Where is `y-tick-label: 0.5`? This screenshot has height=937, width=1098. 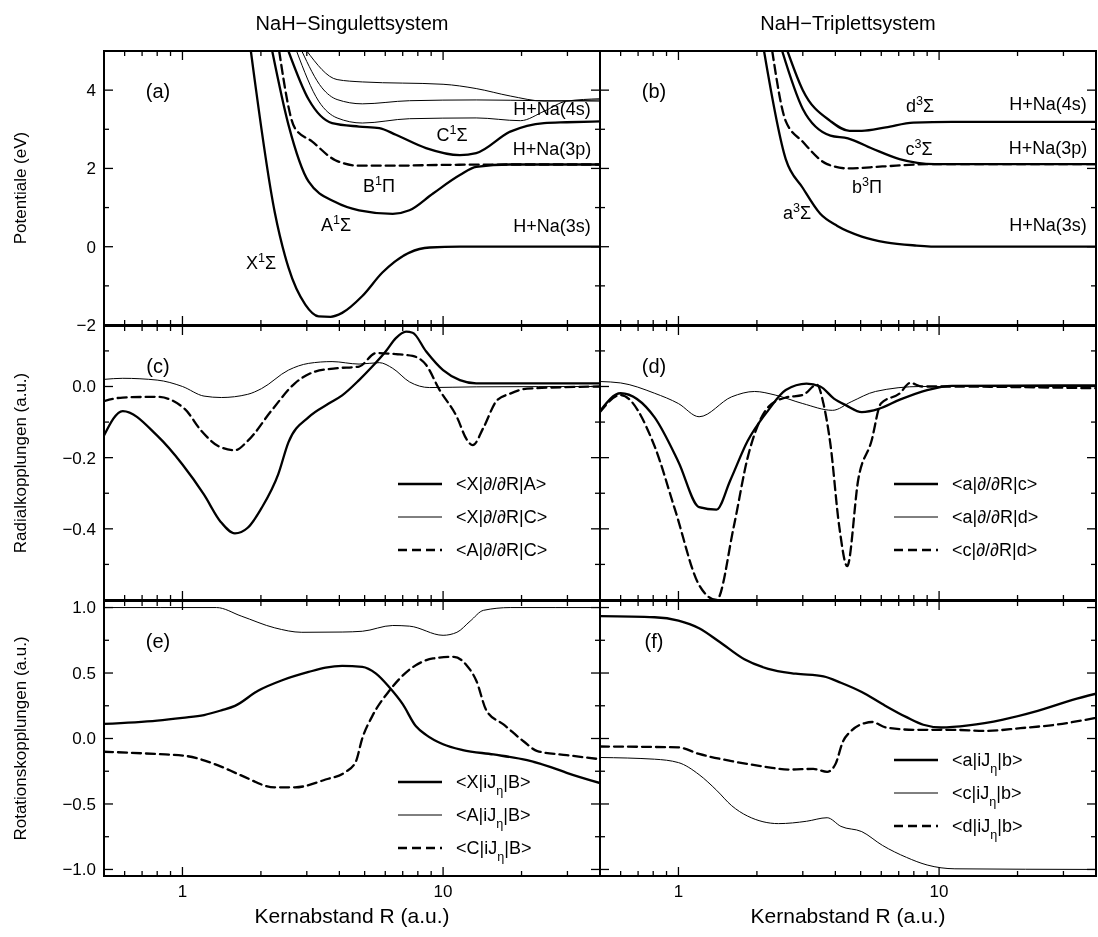
y-tick-label: 0.5 is located at coordinates (84, 673).